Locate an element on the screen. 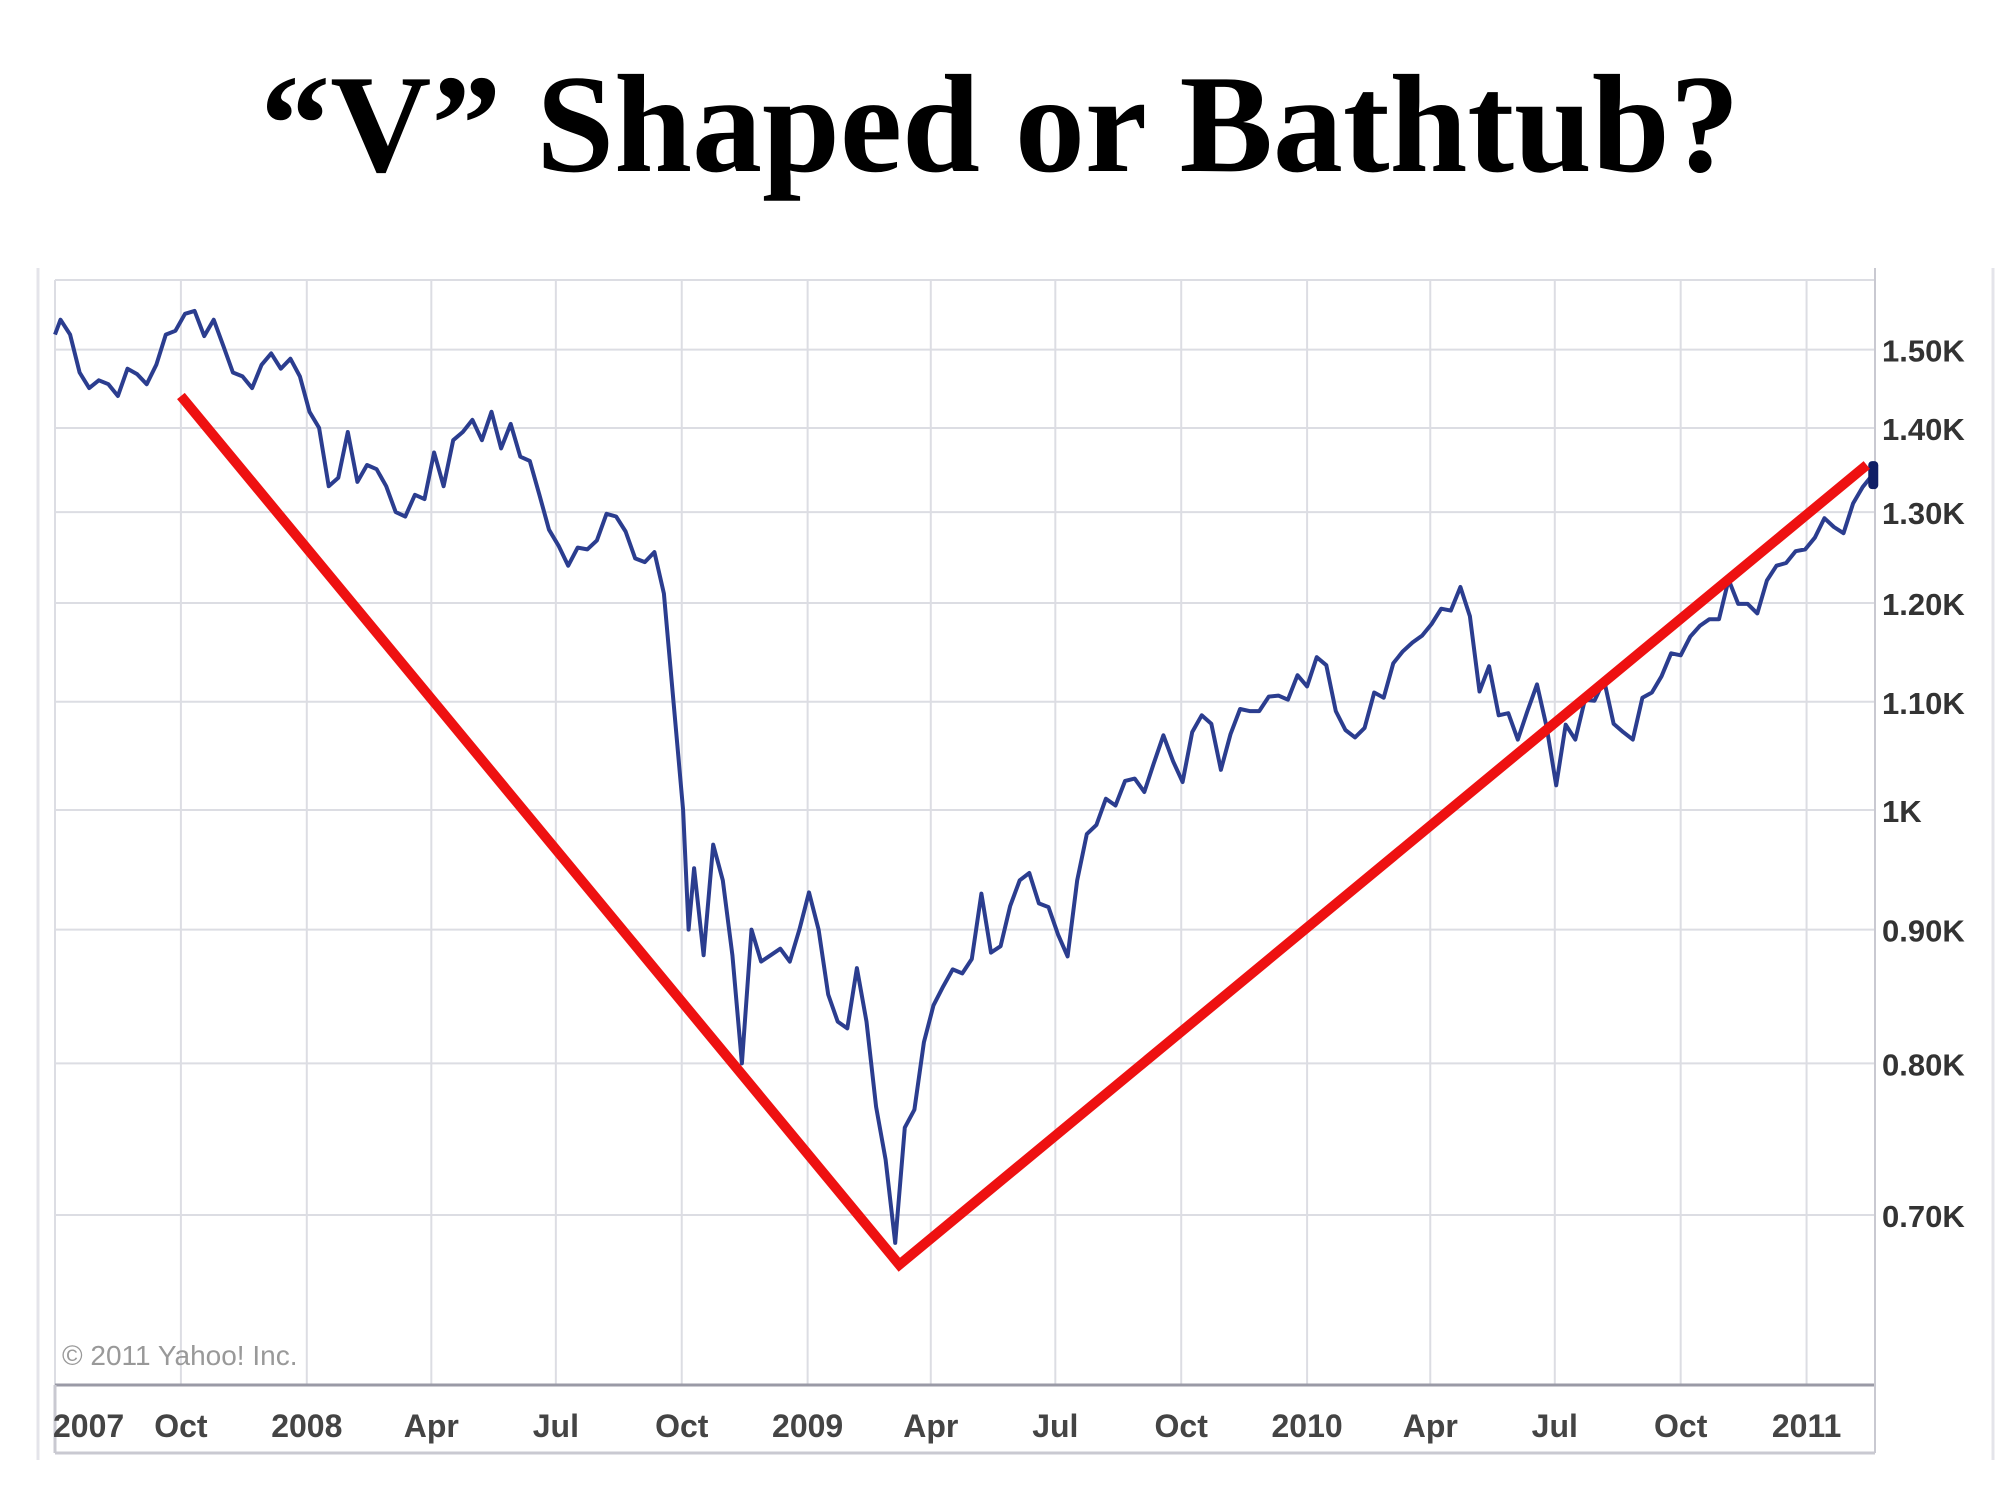  last-value-marker is located at coordinates (1873, 475).